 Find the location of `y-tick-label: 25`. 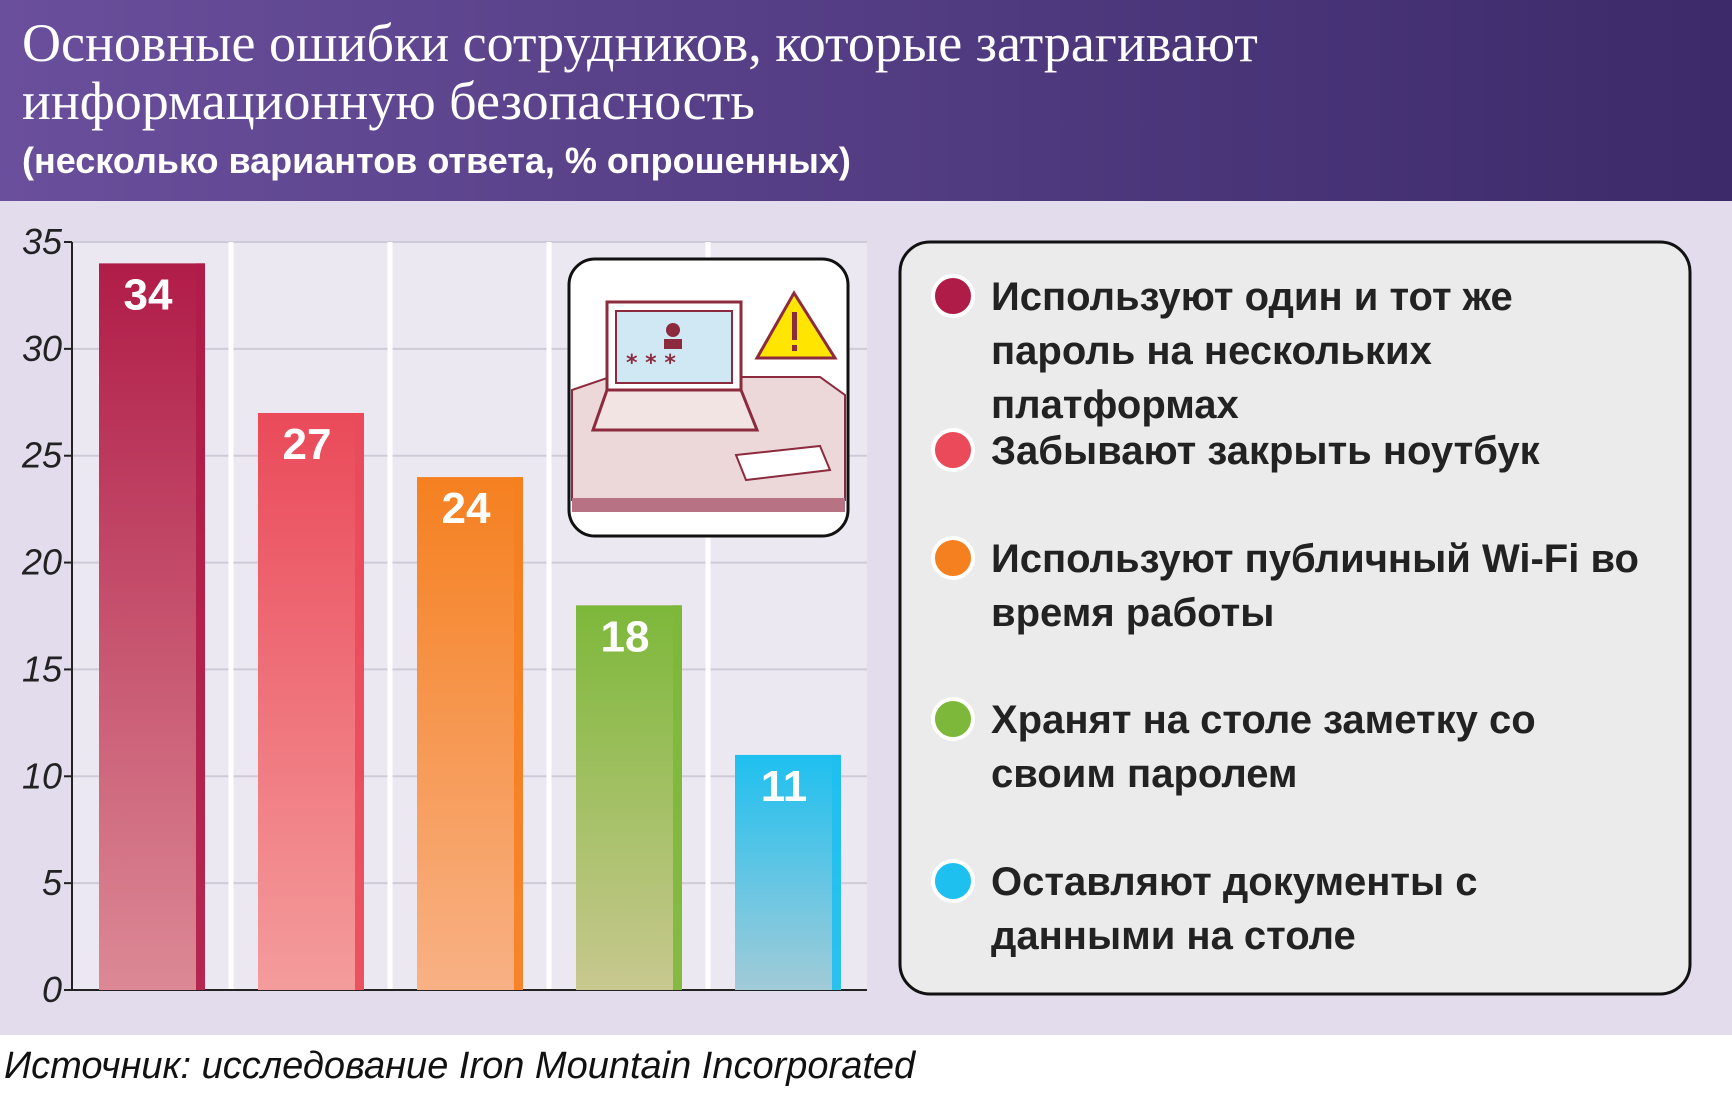

y-tick-label: 25 is located at coordinates (42, 455).